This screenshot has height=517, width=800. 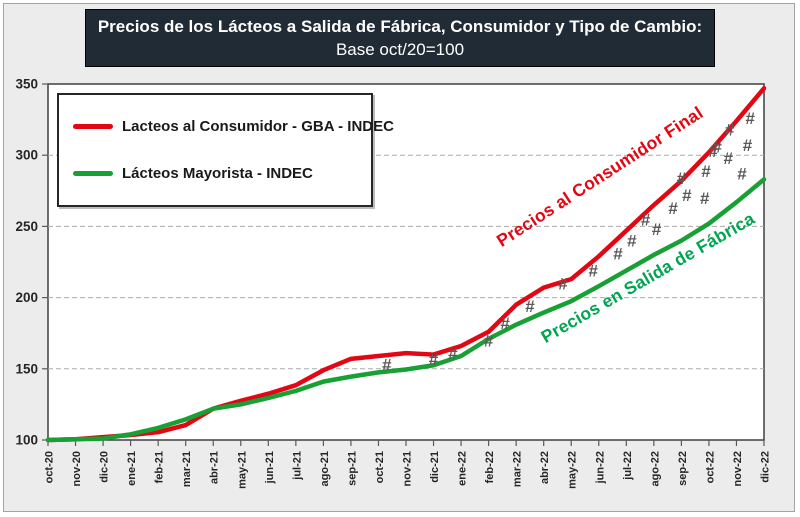 What do you see at coordinates (655, 468) in the screenshot?
I see `x-axis-label: ago-22` at bounding box center [655, 468].